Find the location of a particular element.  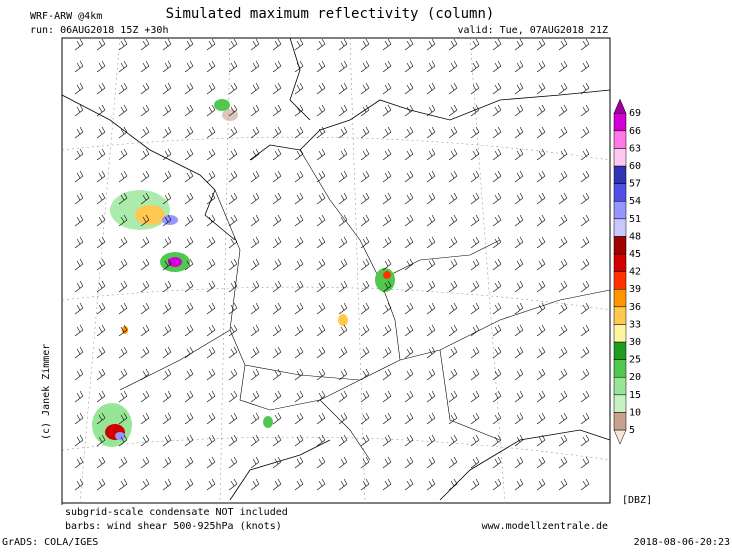

colorbar-label: 54 is located at coordinates (635, 201).